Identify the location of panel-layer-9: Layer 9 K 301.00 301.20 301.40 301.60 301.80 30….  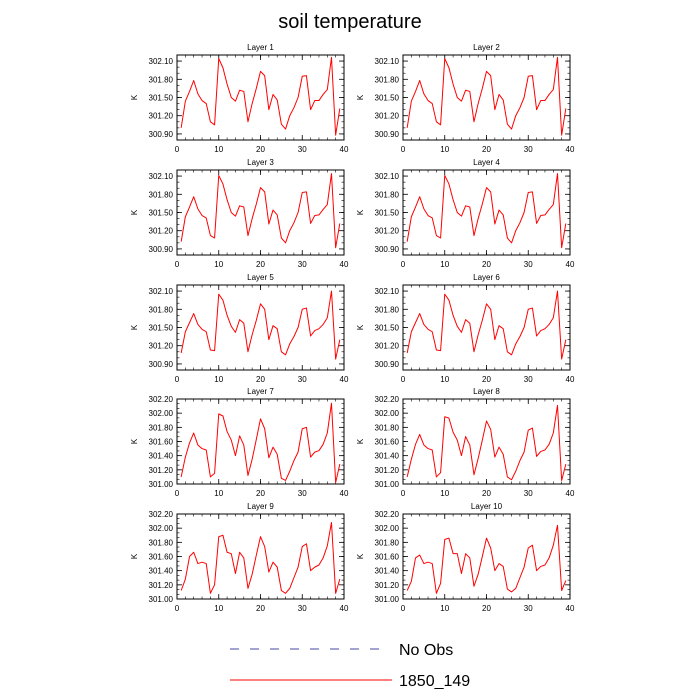
(239, 557).